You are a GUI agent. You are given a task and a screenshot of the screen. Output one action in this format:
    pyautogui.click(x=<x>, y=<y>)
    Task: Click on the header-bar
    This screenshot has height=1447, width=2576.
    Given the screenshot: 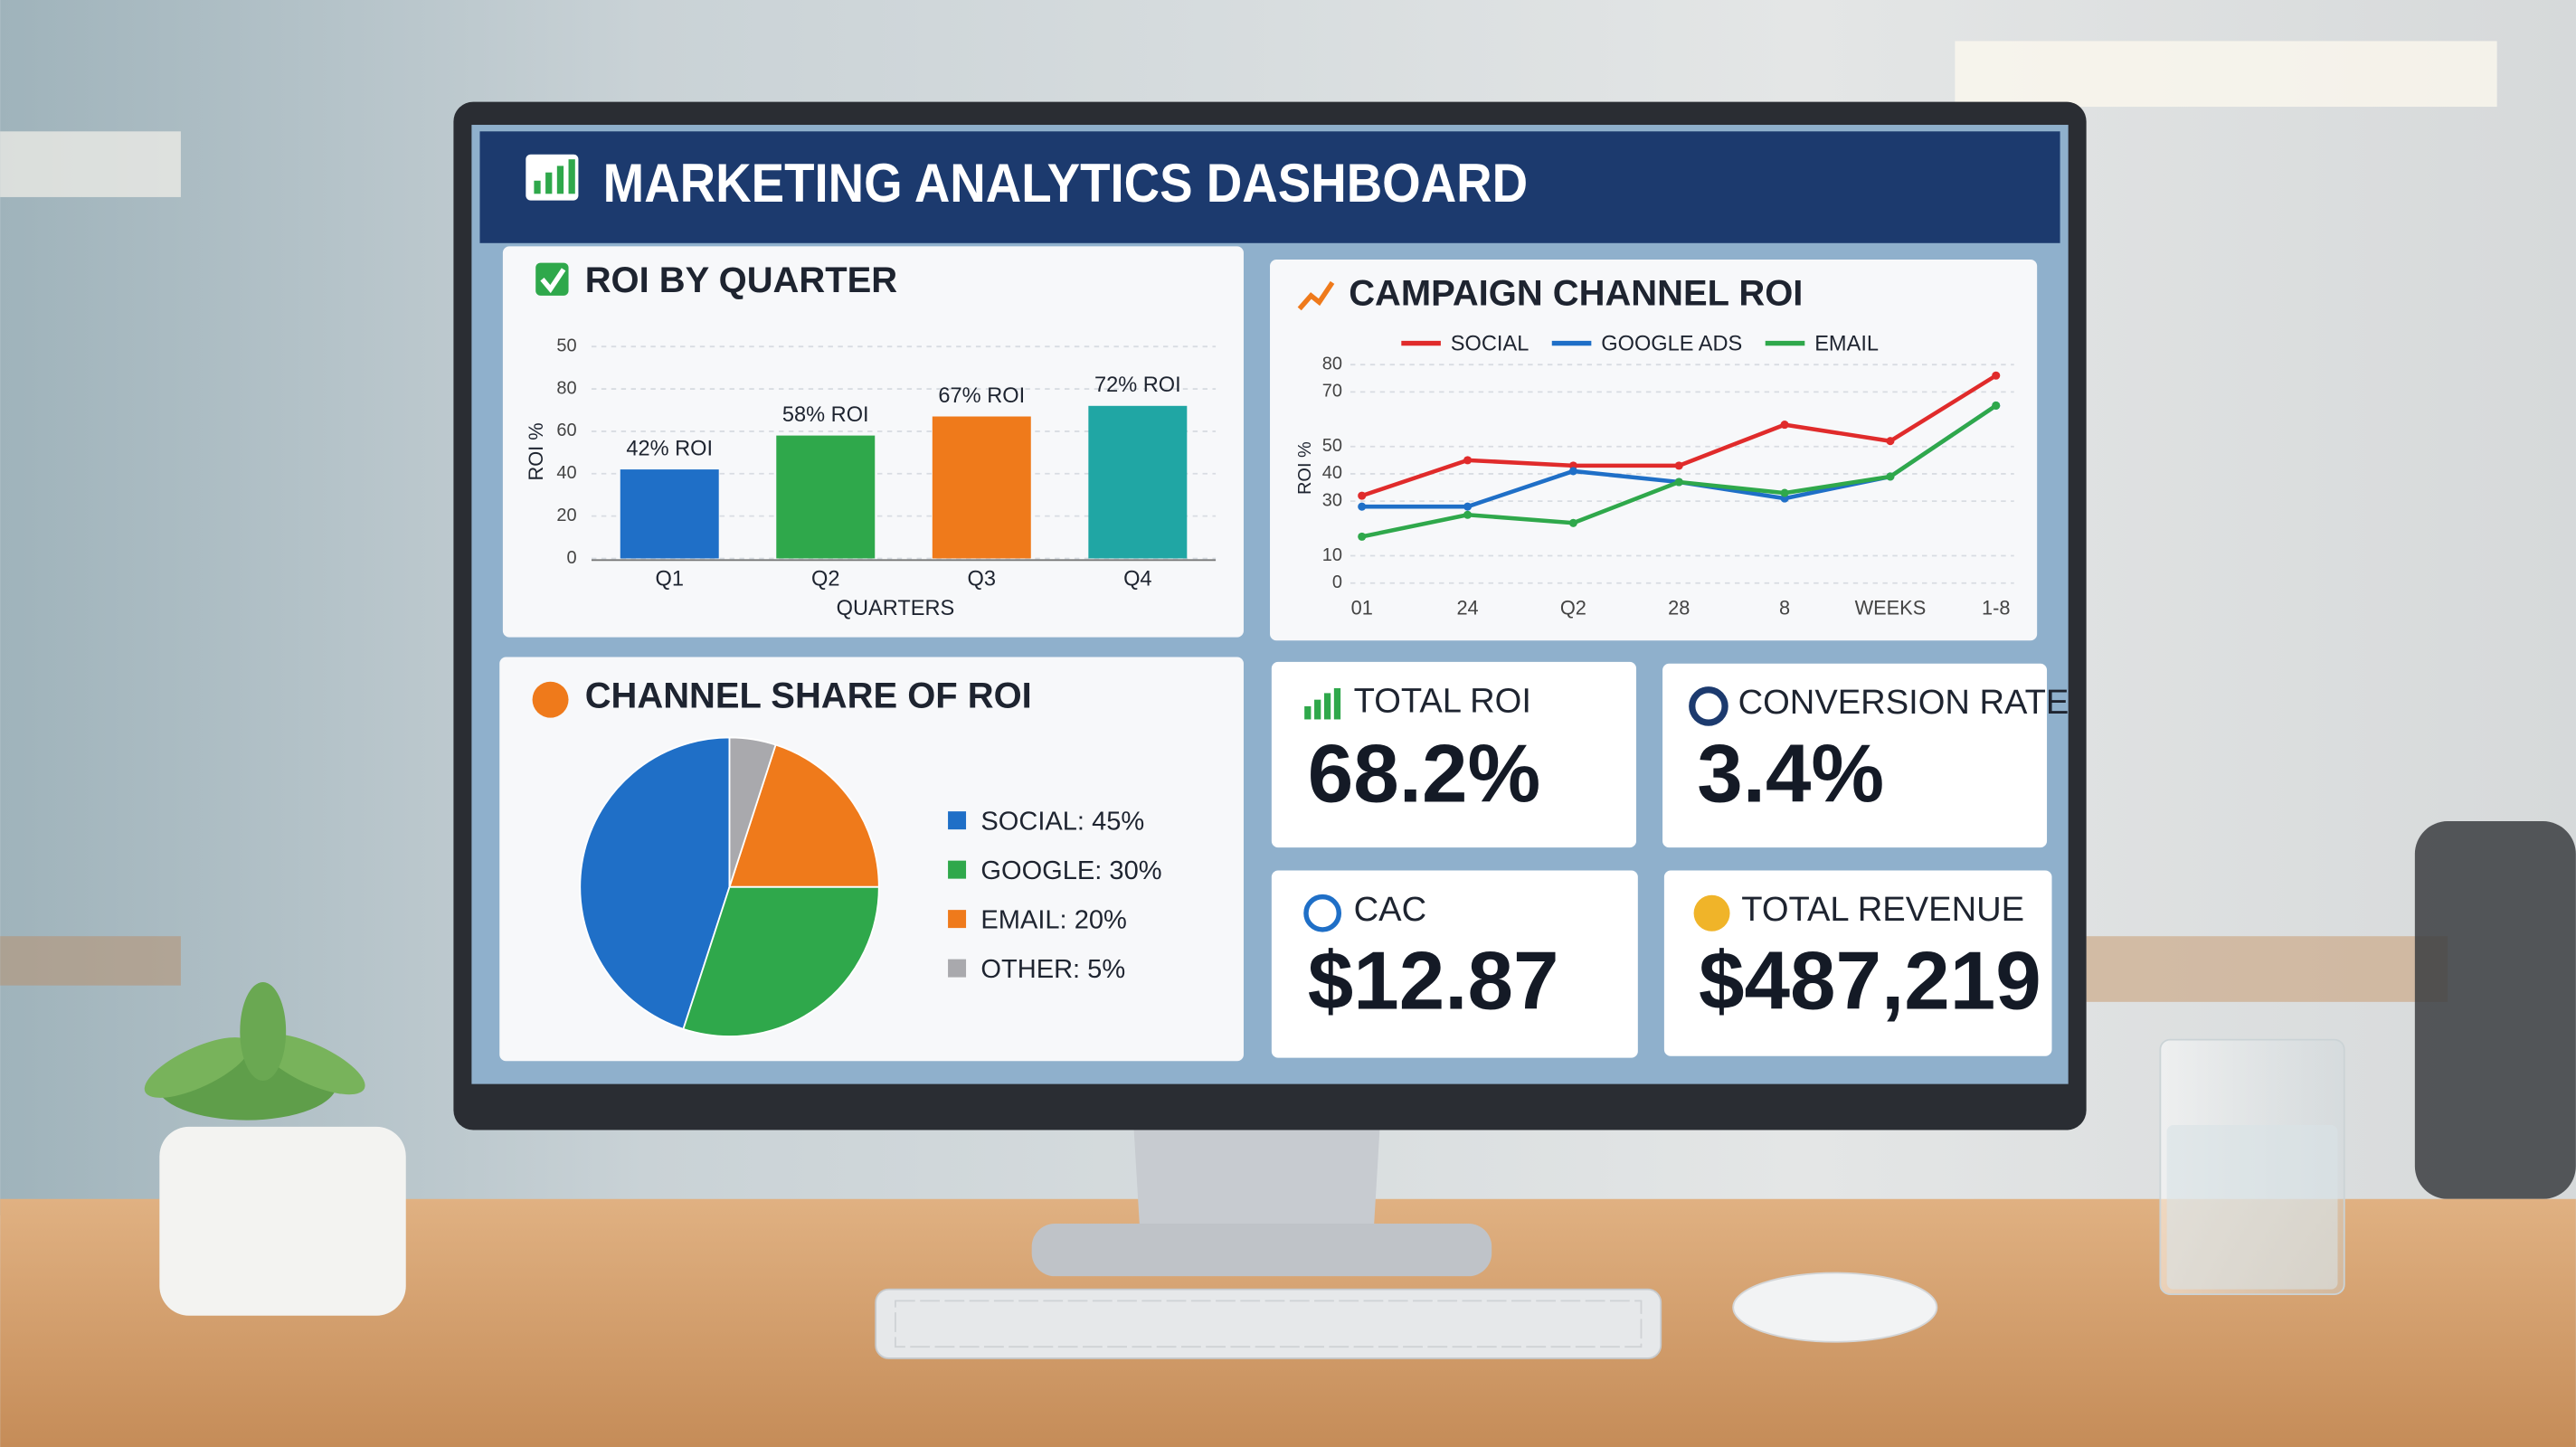 What is the action you would take?
    pyautogui.click(x=1269, y=187)
    